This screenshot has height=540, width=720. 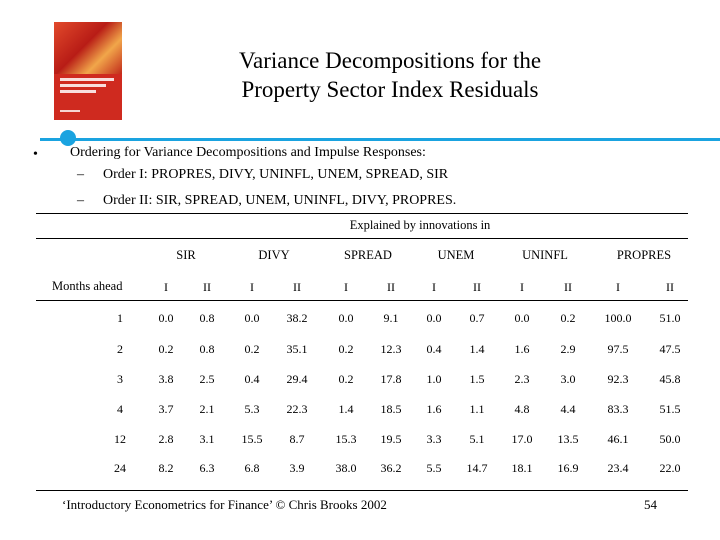 I want to click on month-cell: 2, so click(x=120, y=349).